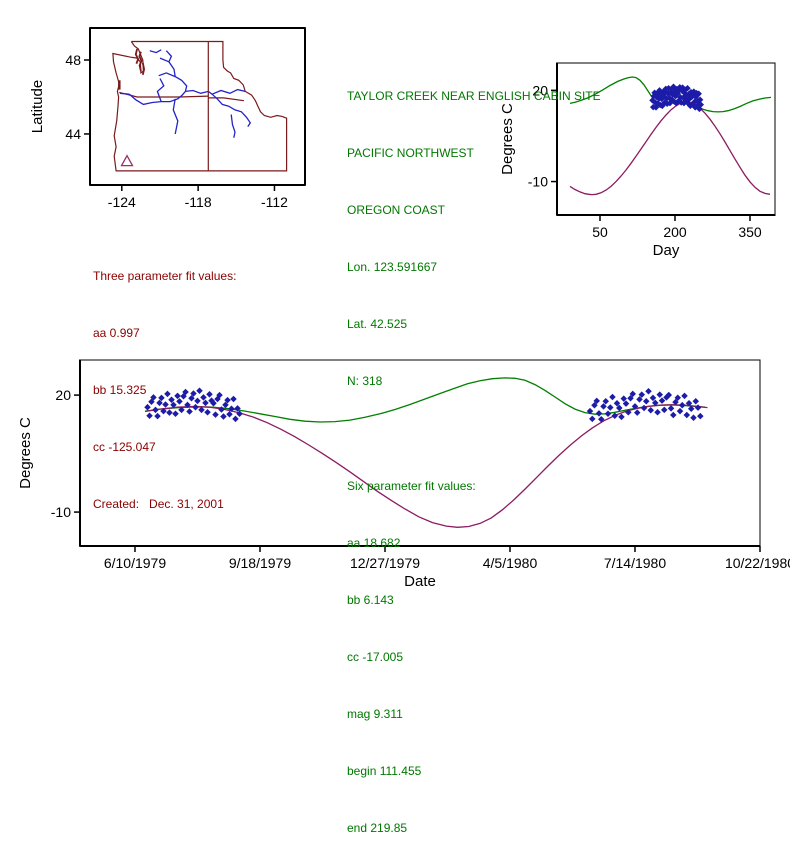 This screenshot has width=792, height=857. Describe the element at coordinates (750, 232) in the screenshot. I see `x-tick-label: 350` at that location.